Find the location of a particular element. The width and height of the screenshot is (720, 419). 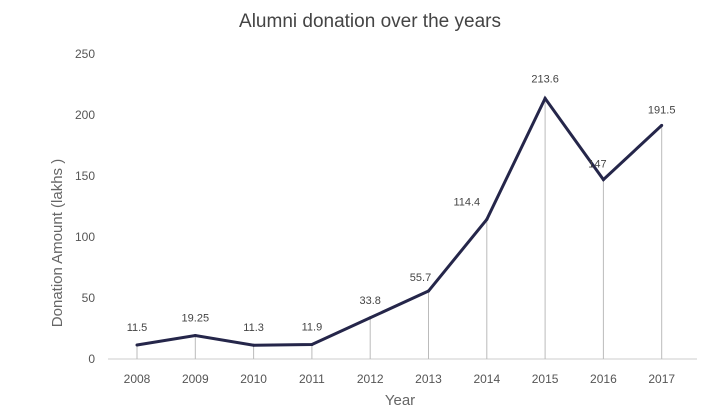

x-tick-label: 2016 is located at coordinates (603, 379).